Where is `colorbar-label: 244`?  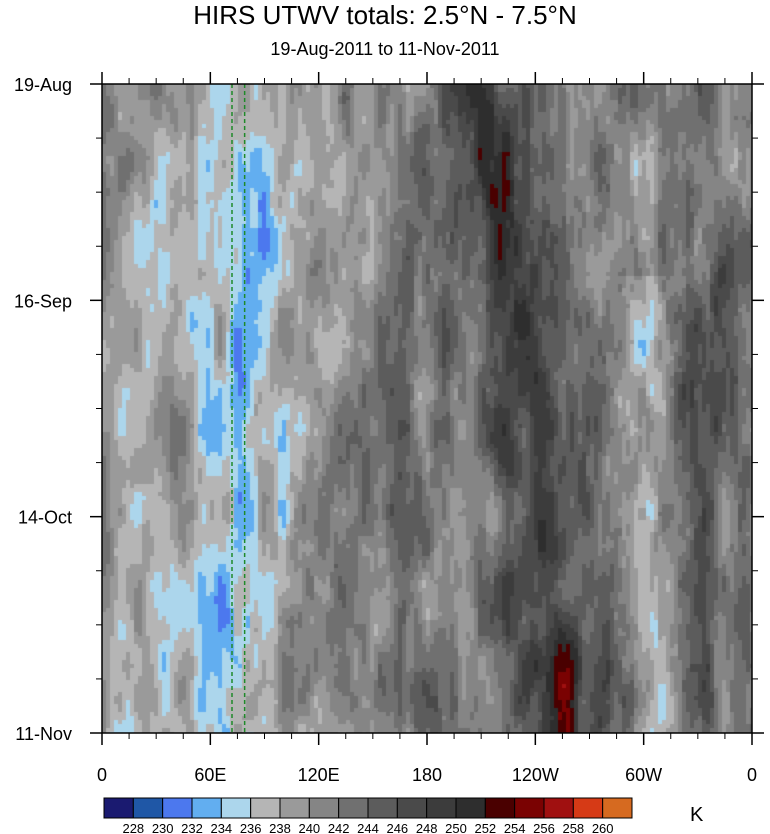 colorbar-label: 244 is located at coordinates (368, 827).